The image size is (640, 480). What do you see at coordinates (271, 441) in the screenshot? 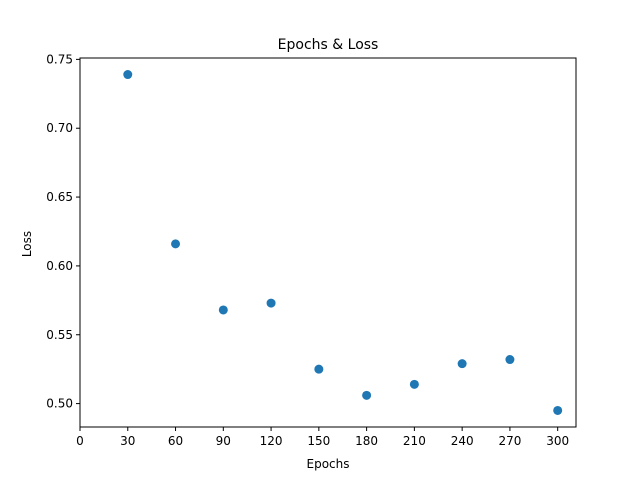
I see `x-tick-label: 120` at bounding box center [271, 441].